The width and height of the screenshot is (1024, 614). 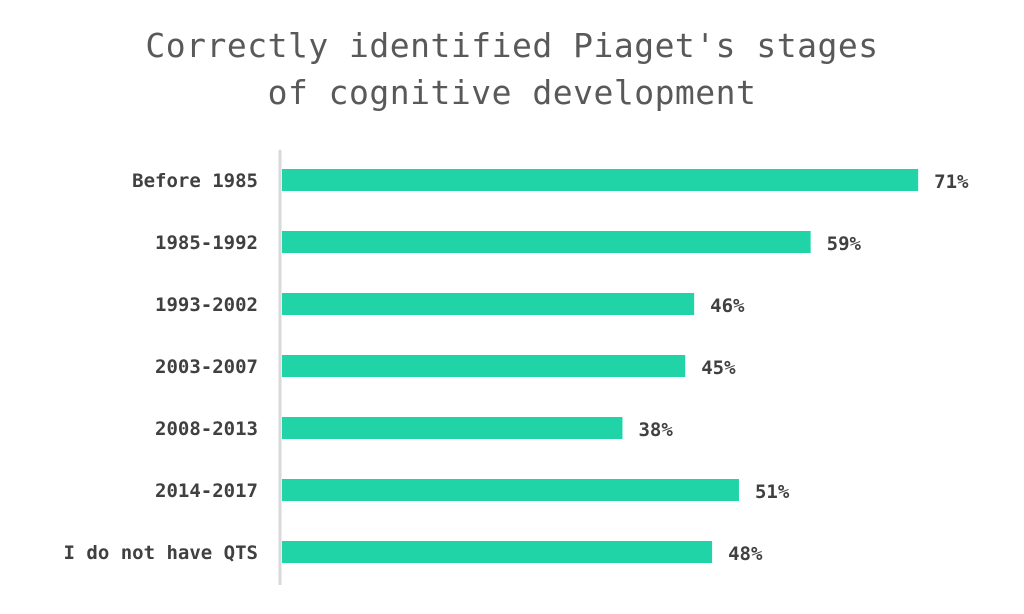 What do you see at coordinates (951, 182) in the screenshot?
I see `data-label: 71%` at bounding box center [951, 182].